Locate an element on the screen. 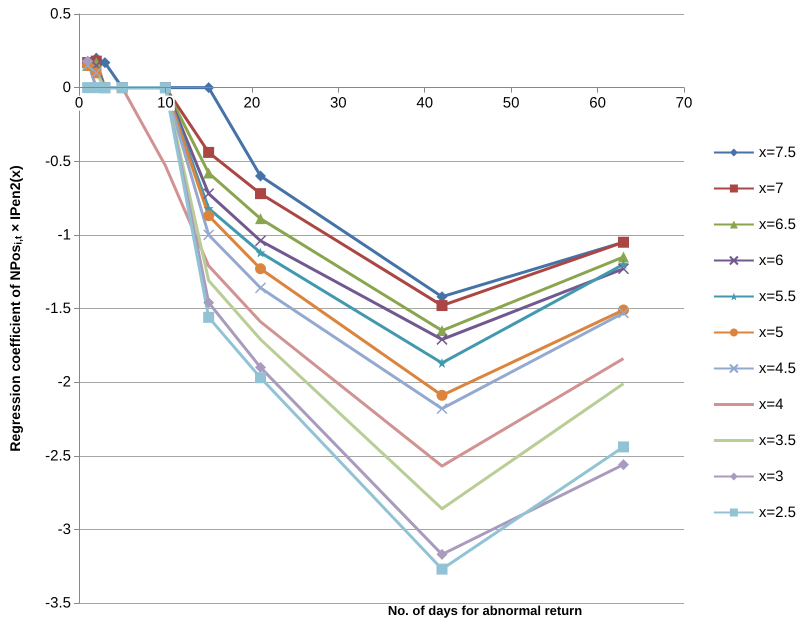 The image size is (809, 623). legend-label: x=5 is located at coordinates (771, 332).